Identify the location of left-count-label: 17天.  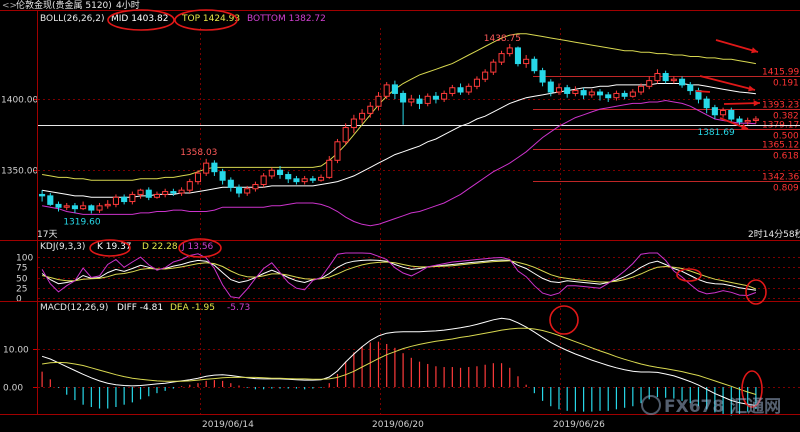
(47, 235).